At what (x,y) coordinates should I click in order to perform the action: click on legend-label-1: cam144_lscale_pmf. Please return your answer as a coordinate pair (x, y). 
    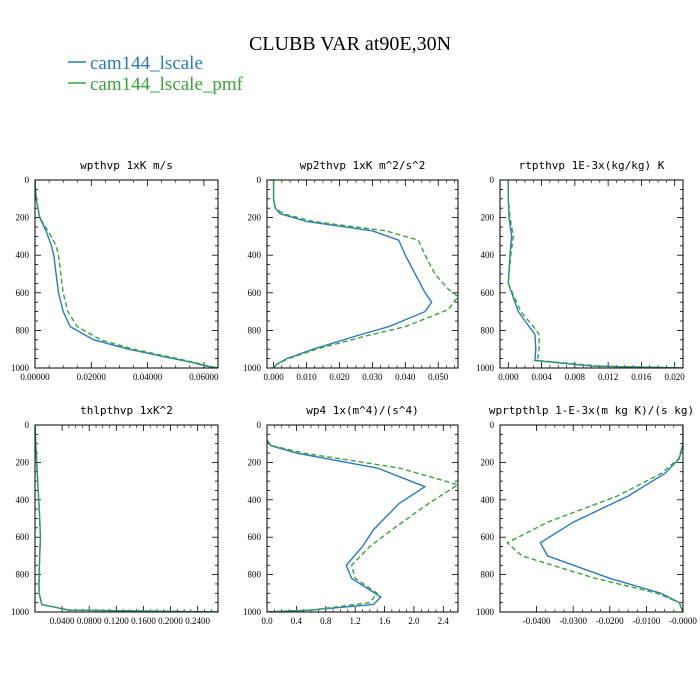
    Looking at the image, I should click on (167, 84).